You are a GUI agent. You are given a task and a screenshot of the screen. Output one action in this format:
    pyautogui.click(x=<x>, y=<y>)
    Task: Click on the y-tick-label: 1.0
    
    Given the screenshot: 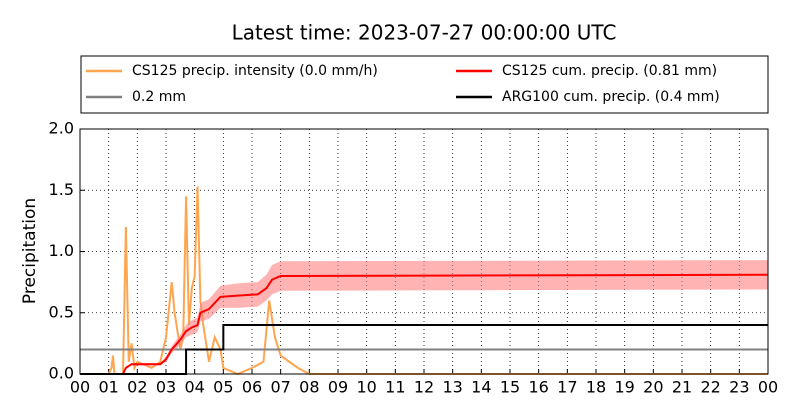 What is the action you would take?
    pyautogui.click(x=61, y=250)
    